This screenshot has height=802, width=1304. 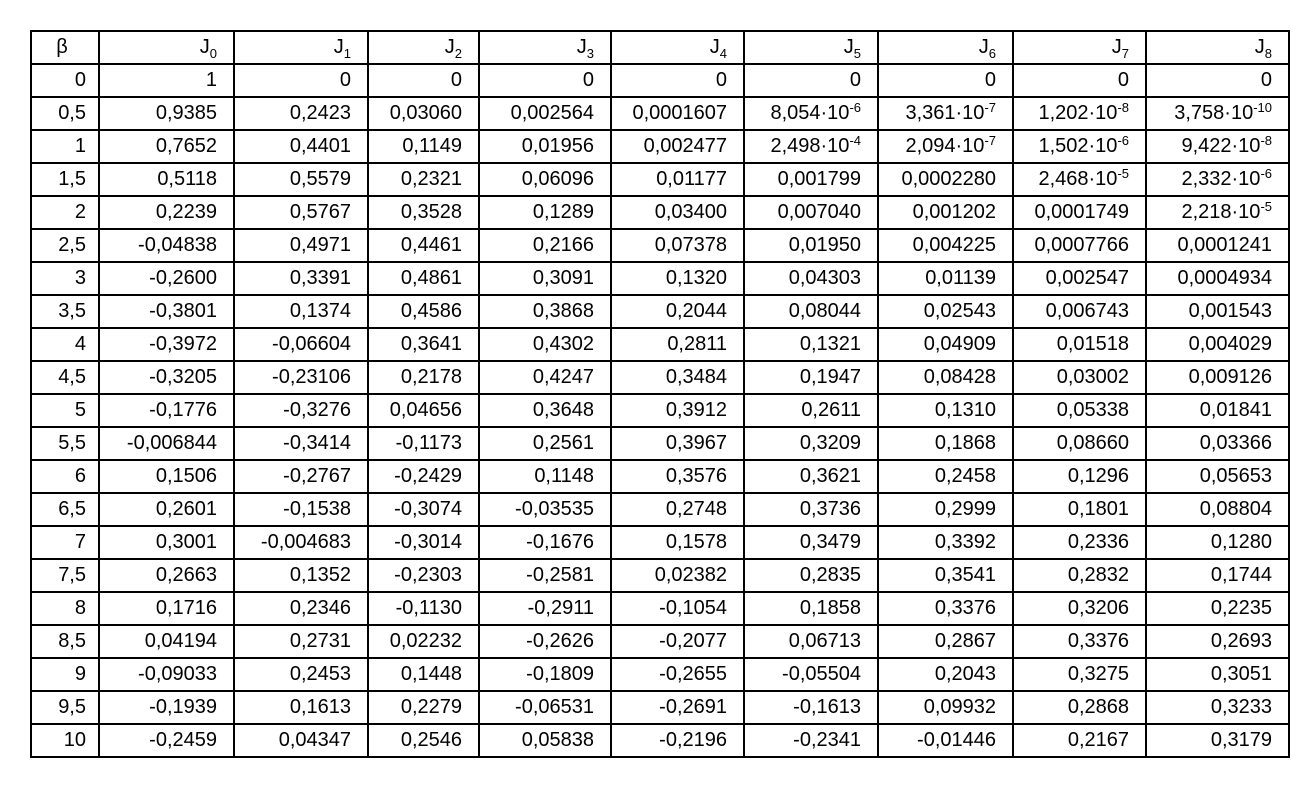 I want to click on bessel-value-cell: 0,3392, so click(x=945, y=542).